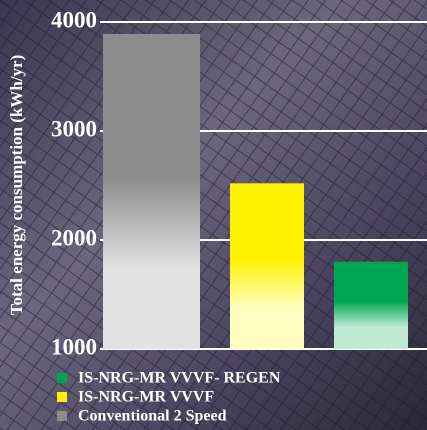 This screenshot has height=430, width=427. I want to click on legend-label: IS-NRG-MR VVVF, so click(146, 397).